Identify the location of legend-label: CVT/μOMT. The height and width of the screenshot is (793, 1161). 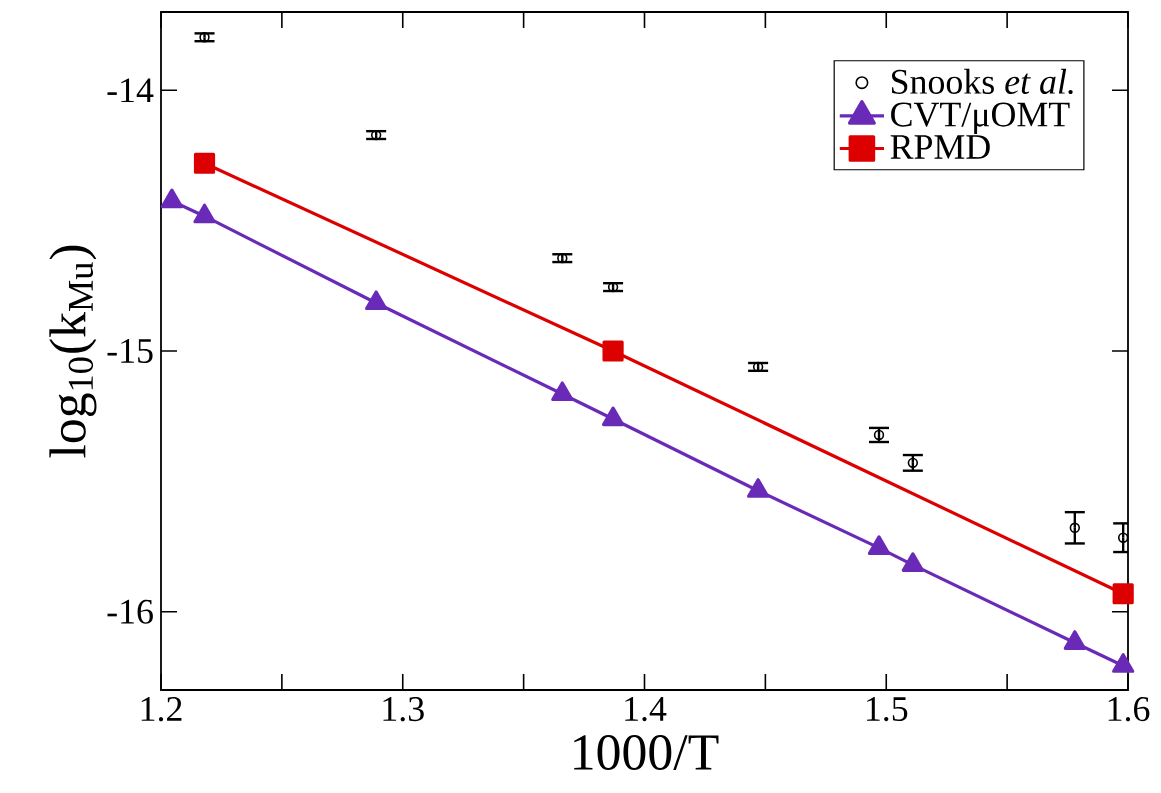
(980, 118).